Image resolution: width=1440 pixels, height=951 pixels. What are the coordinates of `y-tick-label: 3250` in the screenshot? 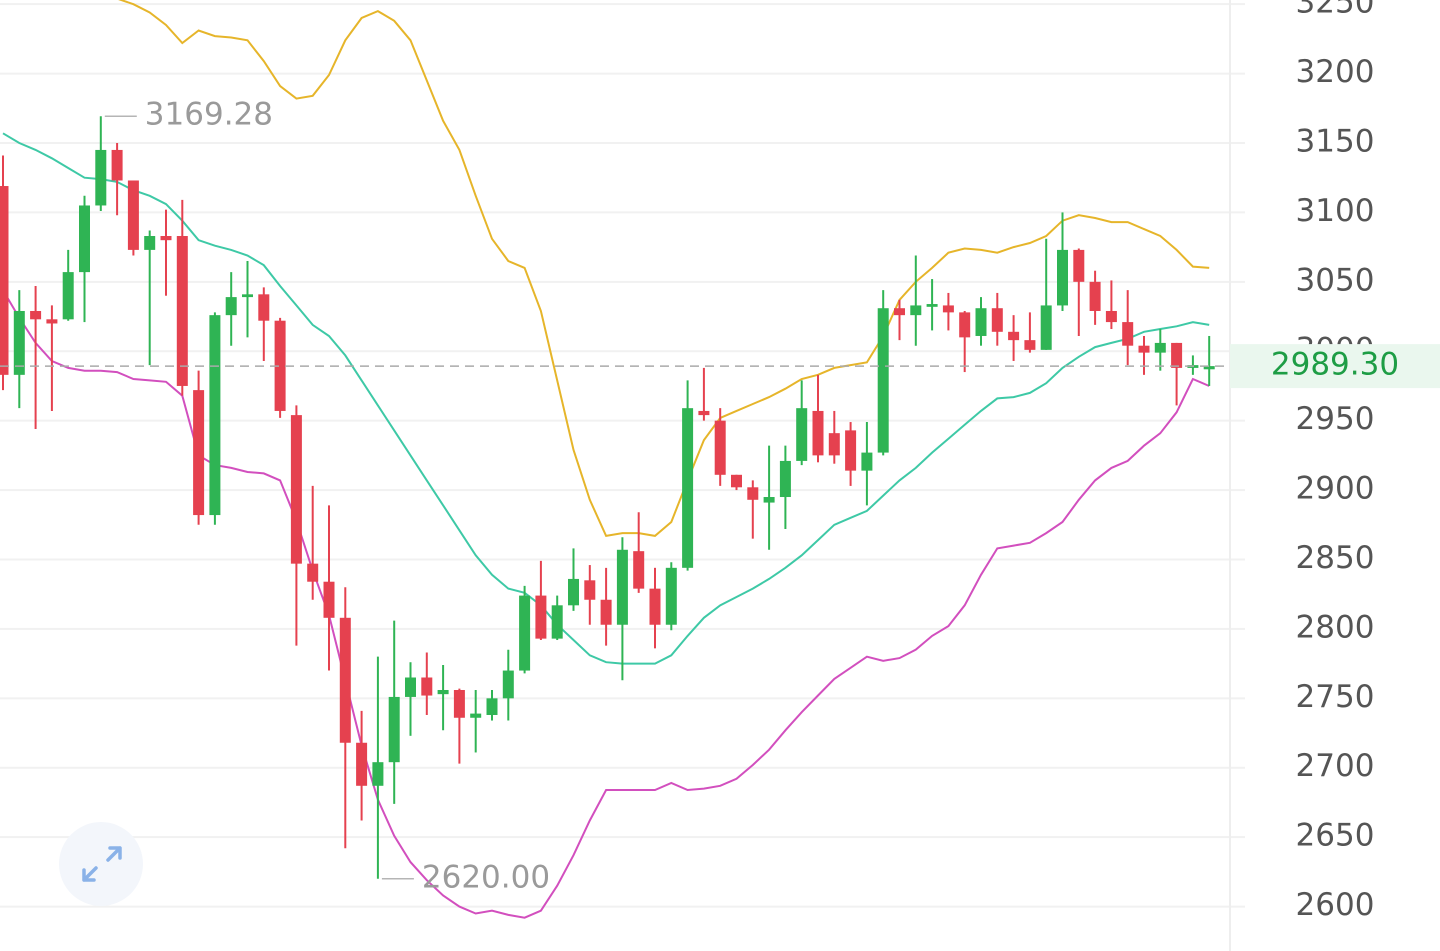 It's located at (1335, 10).